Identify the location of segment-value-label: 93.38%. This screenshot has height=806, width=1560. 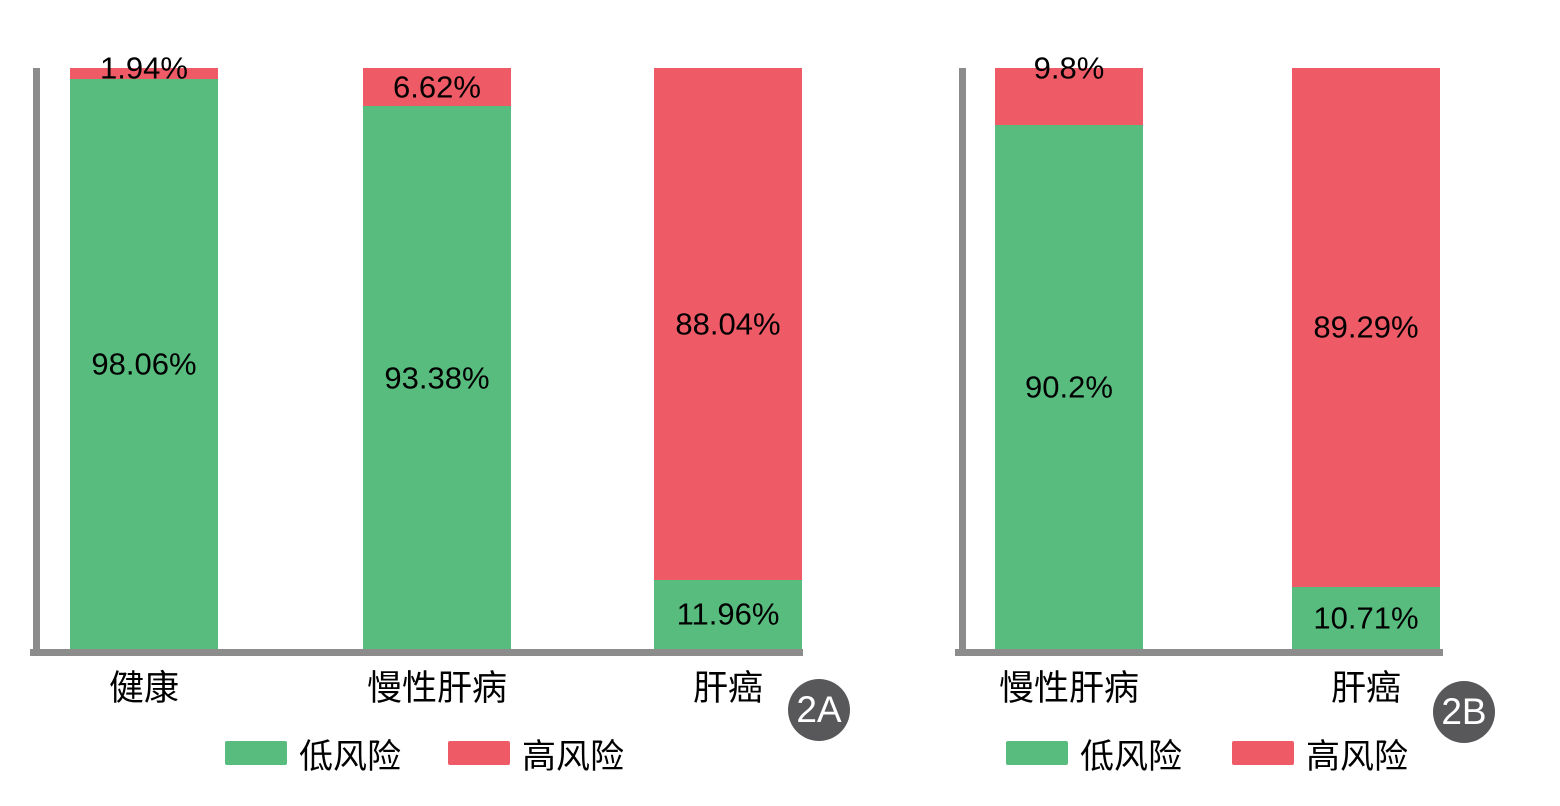
(437, 378).